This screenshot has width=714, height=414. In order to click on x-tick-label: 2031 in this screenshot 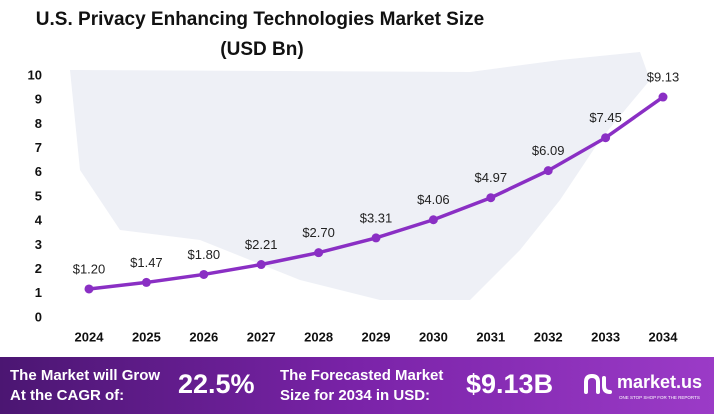, I will do `click(490, 336)`.